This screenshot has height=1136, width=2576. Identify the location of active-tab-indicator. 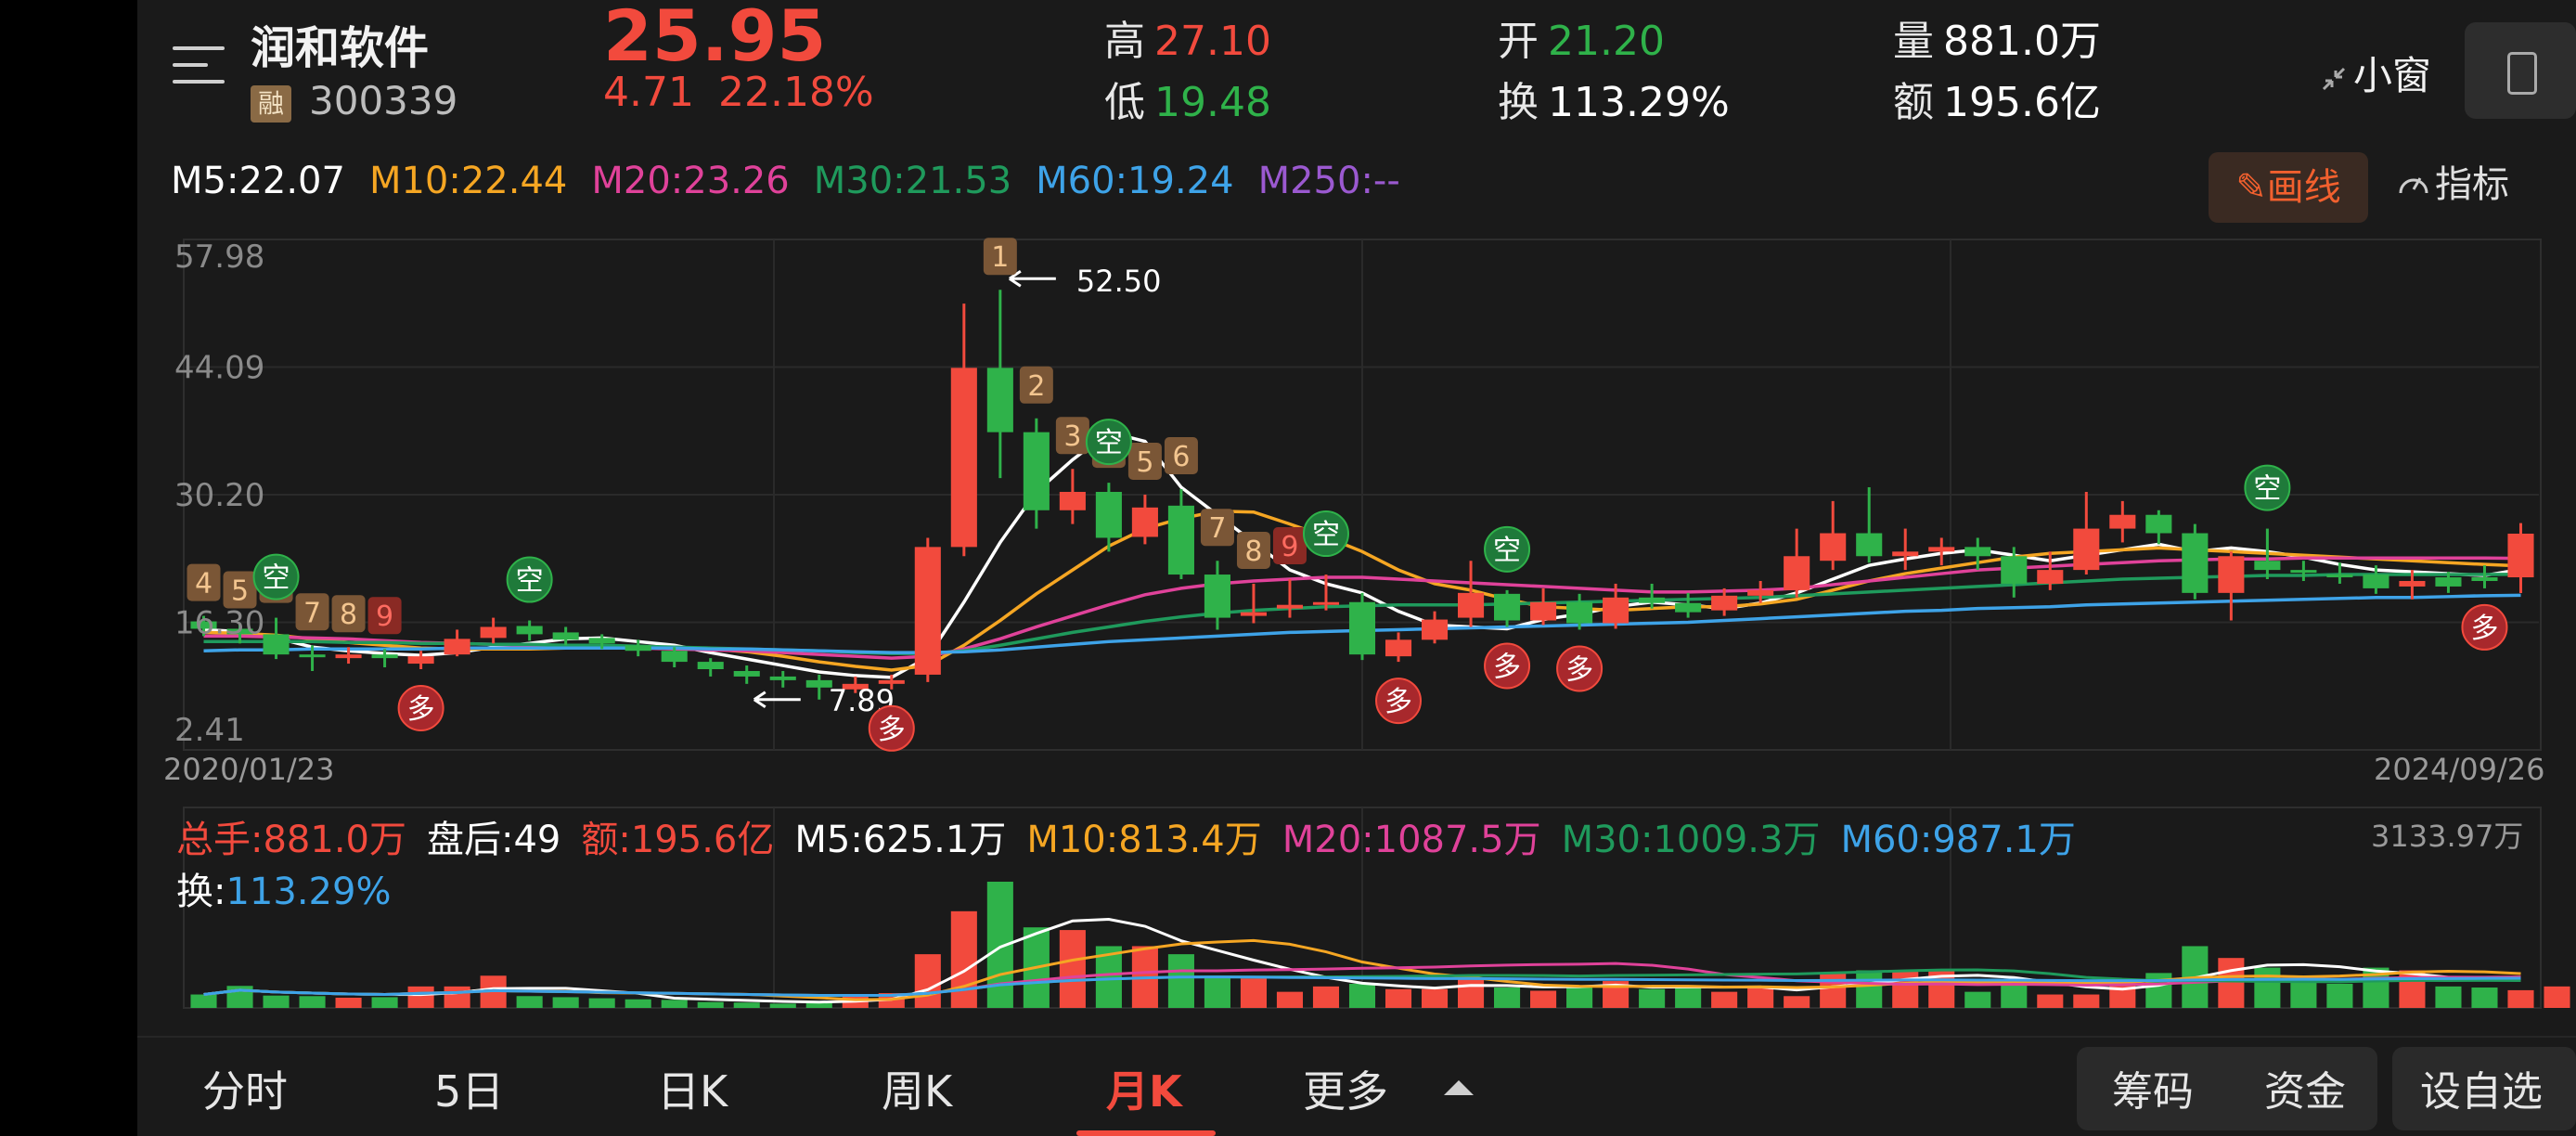
(1146, 1133).